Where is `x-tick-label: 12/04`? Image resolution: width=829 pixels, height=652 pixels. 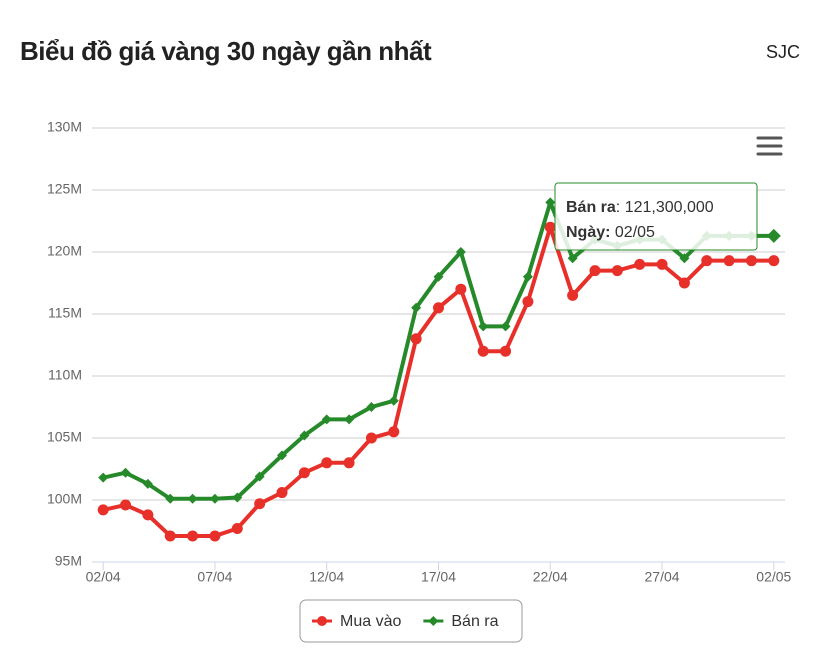 x-tick-label: 12/04 is located at coordinates (326, 577).